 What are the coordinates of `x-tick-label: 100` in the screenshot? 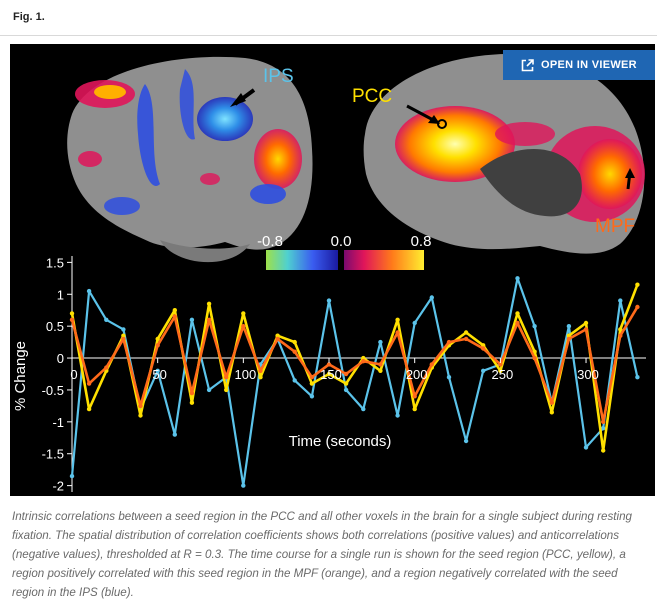 It's located at (245, 374).